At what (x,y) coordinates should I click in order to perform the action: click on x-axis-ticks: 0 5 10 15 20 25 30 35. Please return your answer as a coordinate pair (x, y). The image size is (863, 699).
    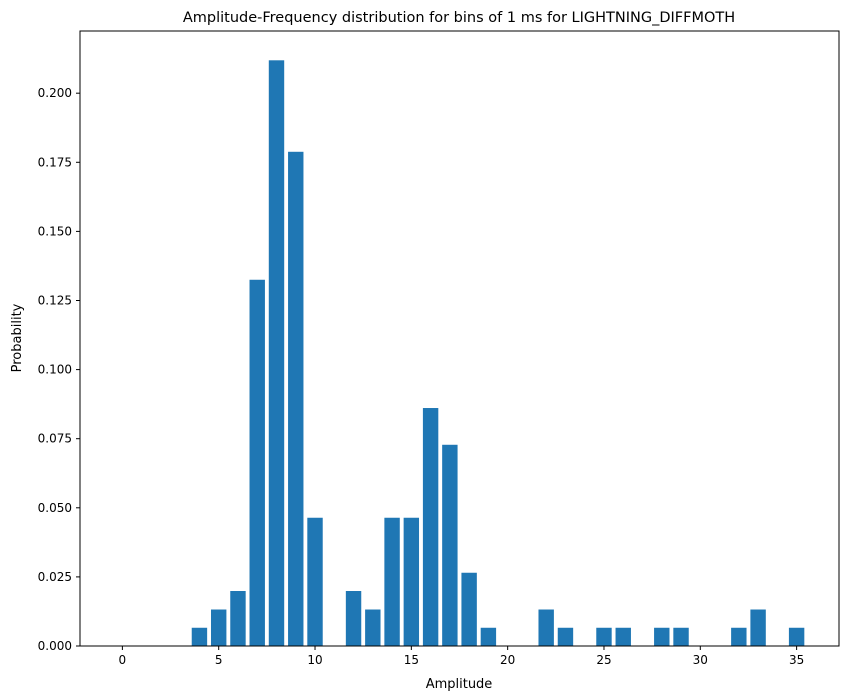
    Looking at the image, I should click on (461, 656).